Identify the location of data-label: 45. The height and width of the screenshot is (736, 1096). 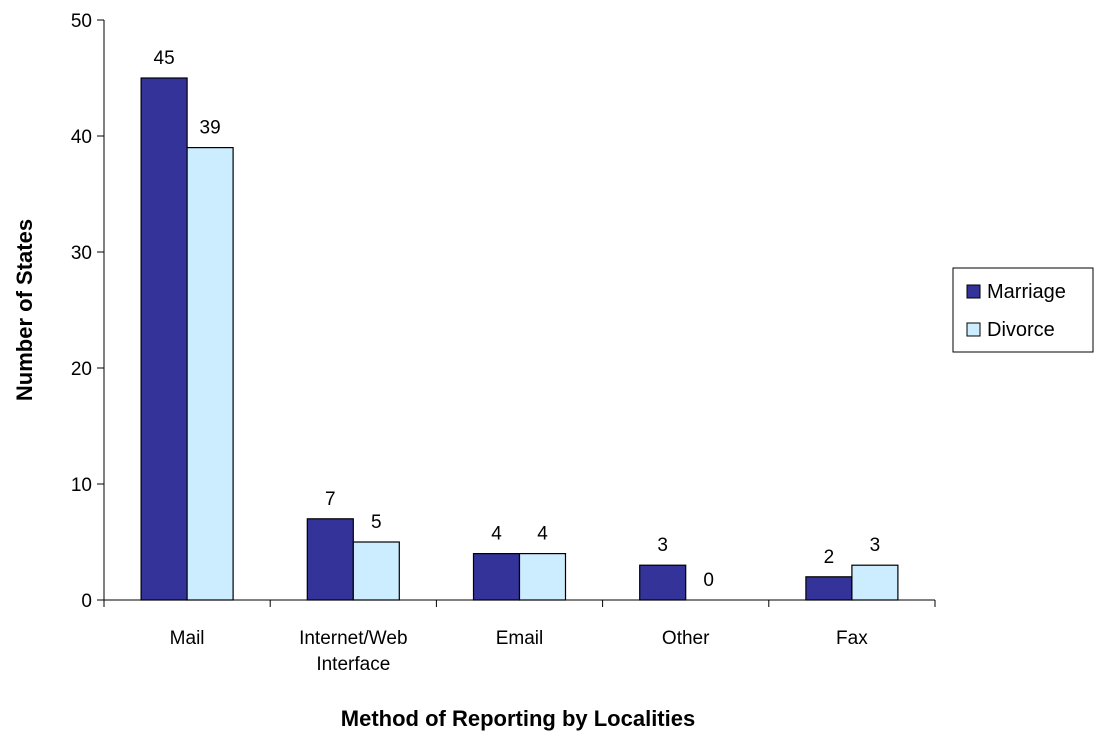
(164, 58).